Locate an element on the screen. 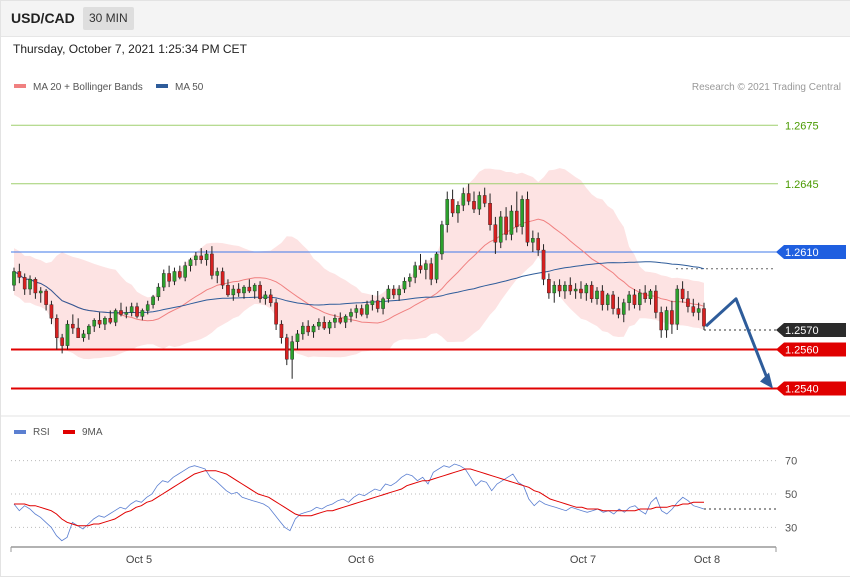 This screenshot has height=577, width=850. rsi-series-RSI is located at coordinates (359, 502).